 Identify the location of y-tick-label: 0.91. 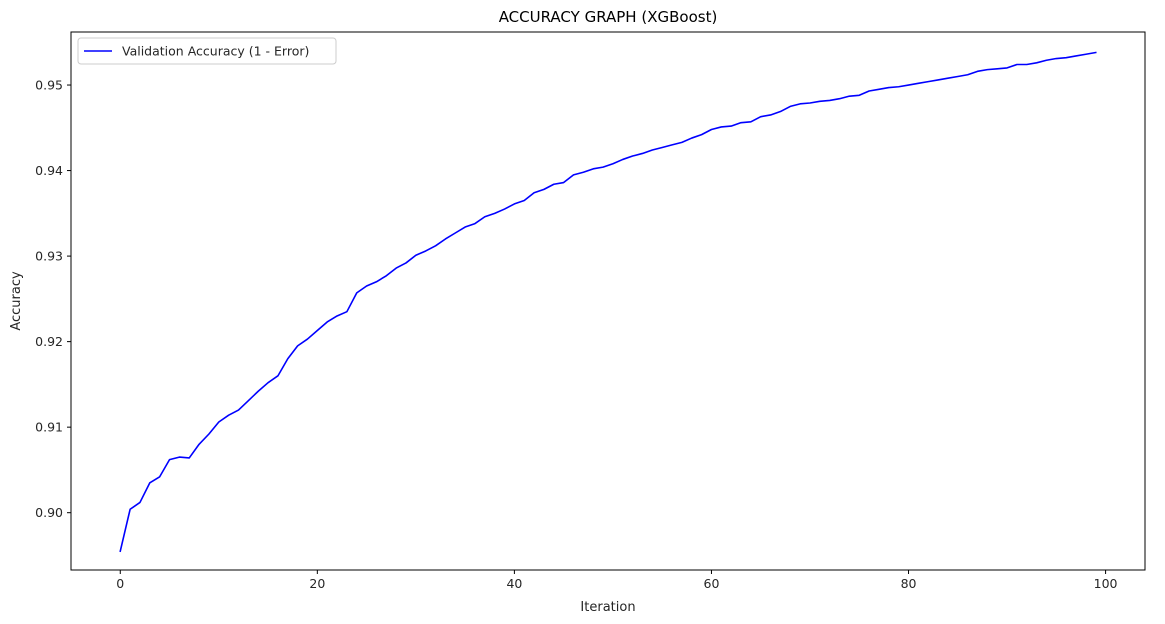
(49, 427).